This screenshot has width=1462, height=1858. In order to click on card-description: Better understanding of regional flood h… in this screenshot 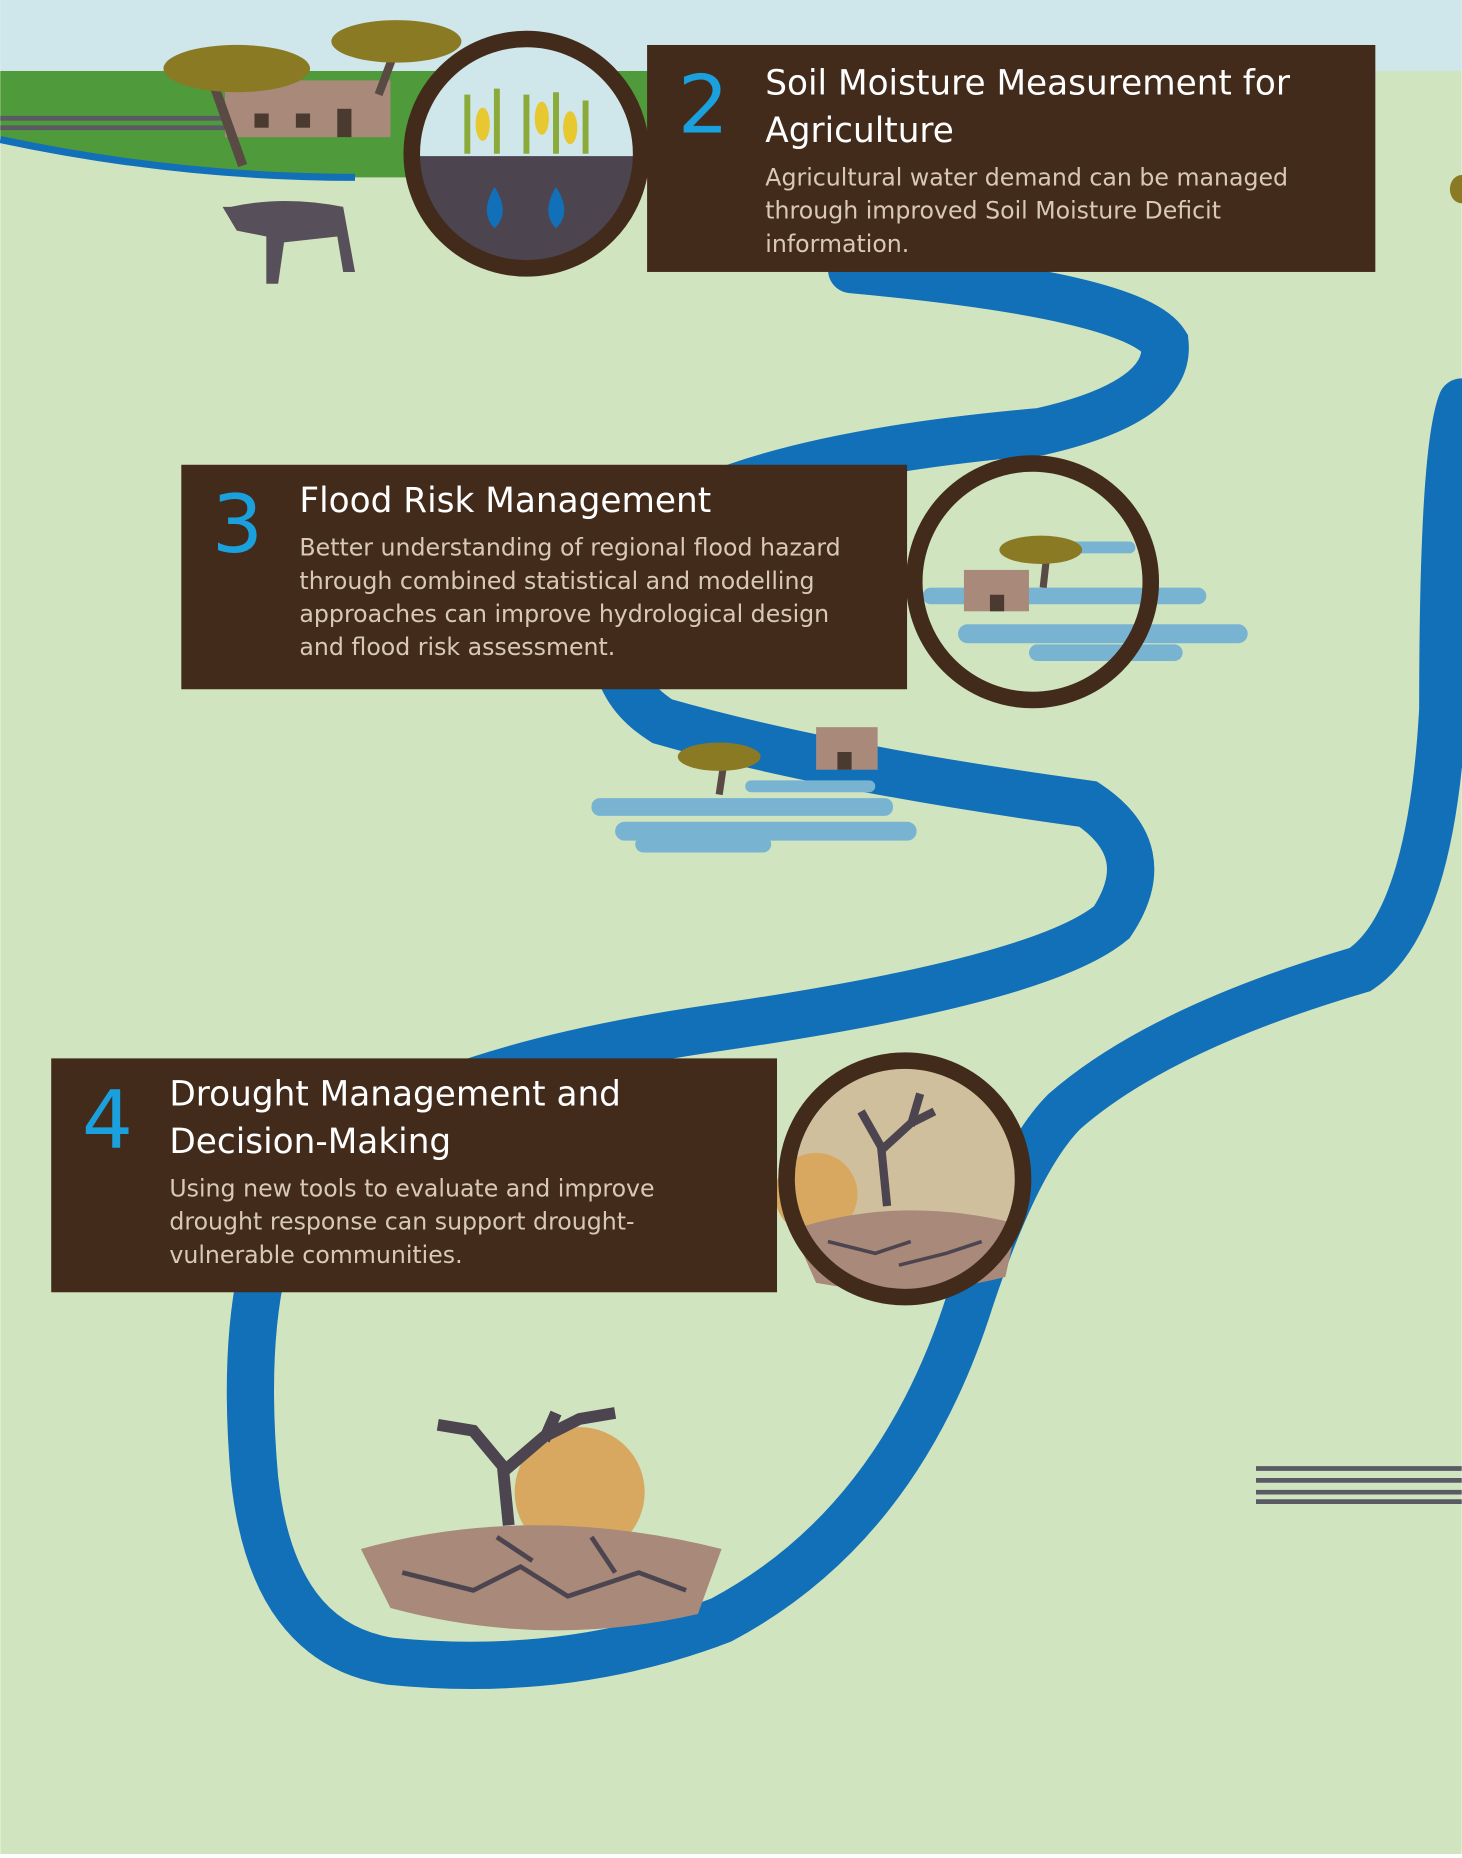, I will do `click(570, 597)`.